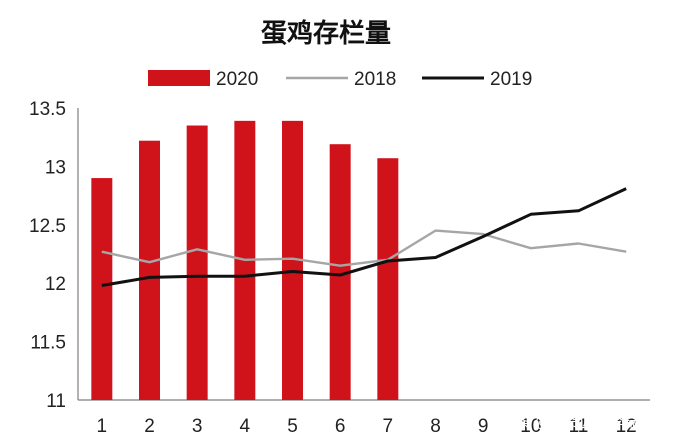 The width and height of the screenshot is (673, 443). Describe the element at coordinates (626, 426) in the screenshot. I see `x-tick-label: 12` at that location.